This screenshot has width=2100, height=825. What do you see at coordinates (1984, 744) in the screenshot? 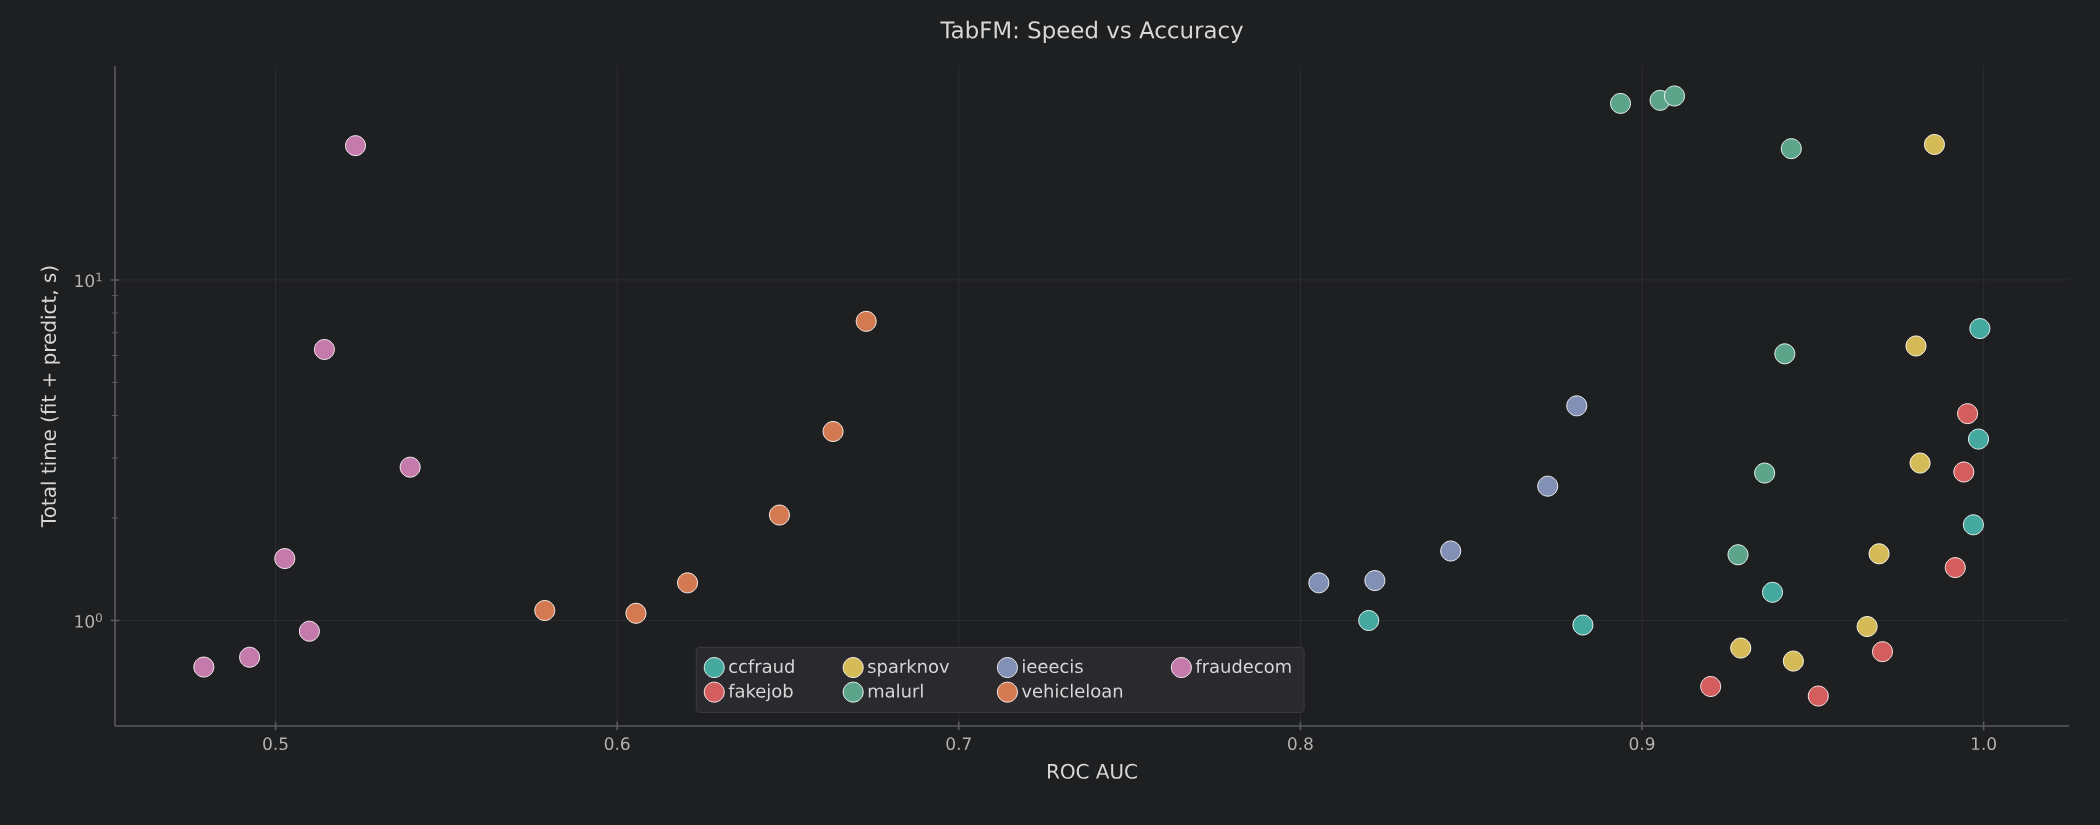
I see `x-tick-label: 1.0` at bounding box center [1984, 744].